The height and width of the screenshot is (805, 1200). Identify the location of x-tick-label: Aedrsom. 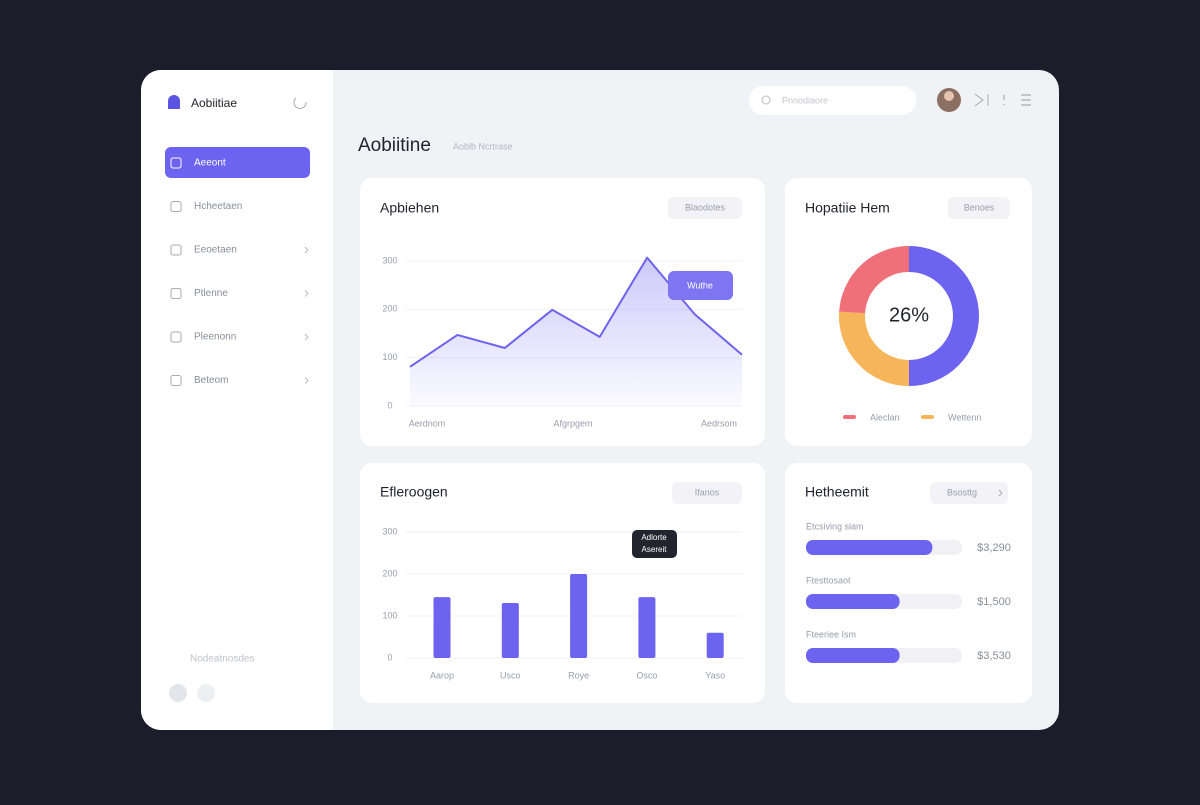
(719, 423).